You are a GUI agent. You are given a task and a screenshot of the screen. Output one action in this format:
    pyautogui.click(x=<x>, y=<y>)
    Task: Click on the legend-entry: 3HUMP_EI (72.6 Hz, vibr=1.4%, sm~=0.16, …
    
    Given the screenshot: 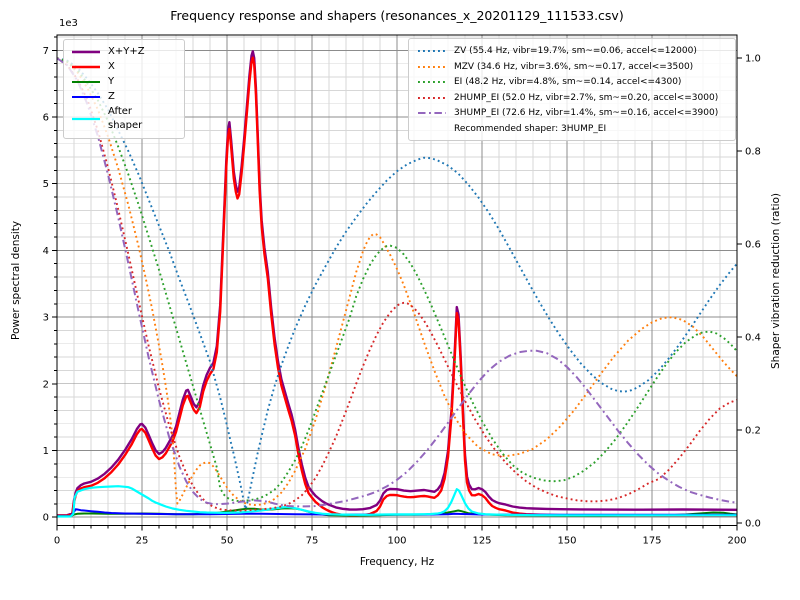 What is the action you would take?
    pyautogui.click(x=572, y=113)
    